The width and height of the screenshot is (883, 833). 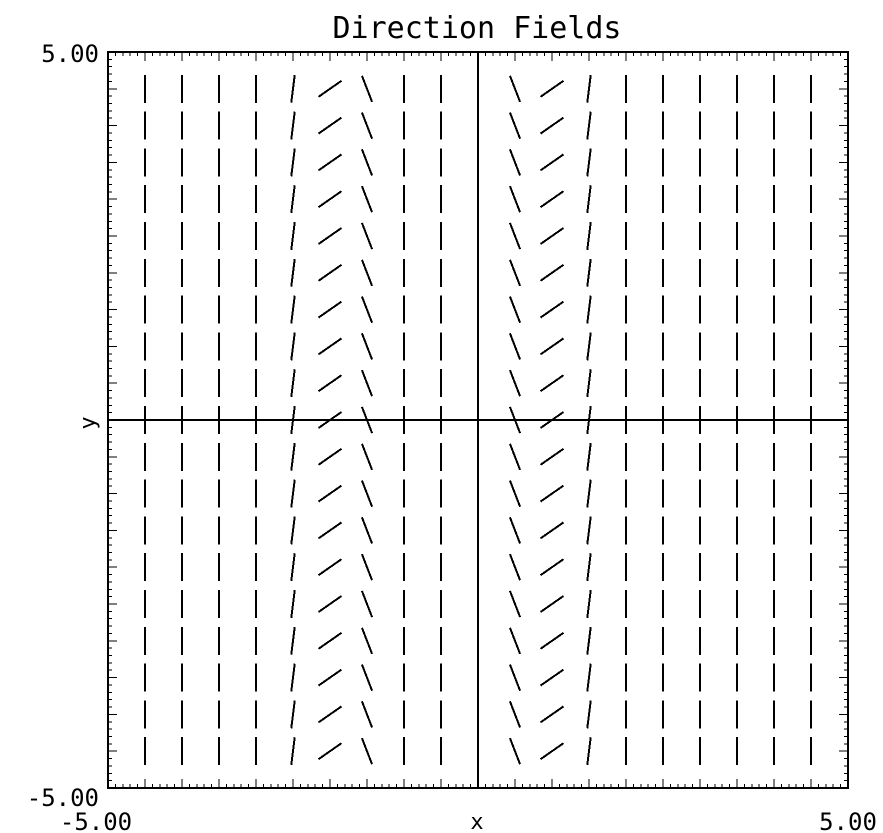 I want to click on x-axis-label: x, so click(x=476, y=821).